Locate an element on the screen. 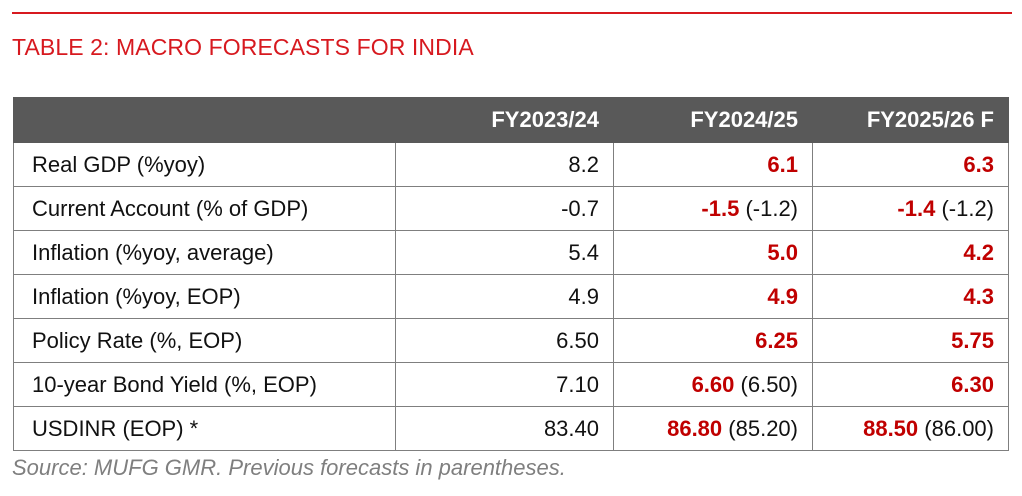 This screenshot has width=1022, height=496. value-fy2024-25: 6.1 is located at coordinates (713, 164).